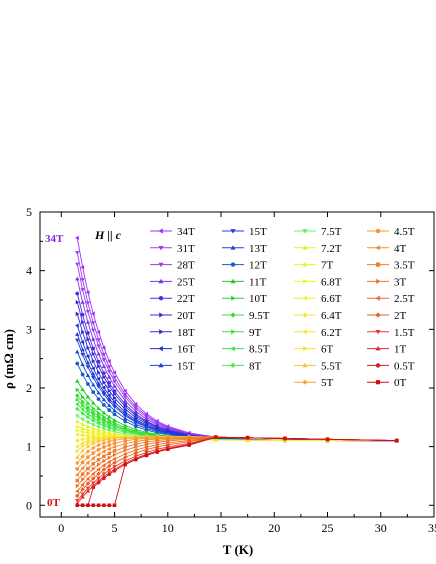 The height and width of the screenshot is (564, 436). Describe the element at coordinates (318, 316) in the screenshot. I see `legend-item-6.4T: 6.4T` at that location.